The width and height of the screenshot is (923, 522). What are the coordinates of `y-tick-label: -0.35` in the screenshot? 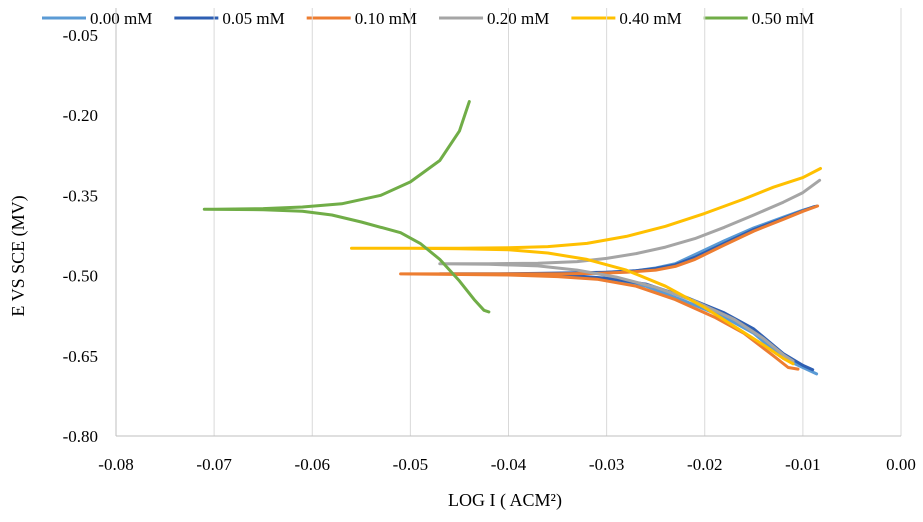 It's located at (80, 195).